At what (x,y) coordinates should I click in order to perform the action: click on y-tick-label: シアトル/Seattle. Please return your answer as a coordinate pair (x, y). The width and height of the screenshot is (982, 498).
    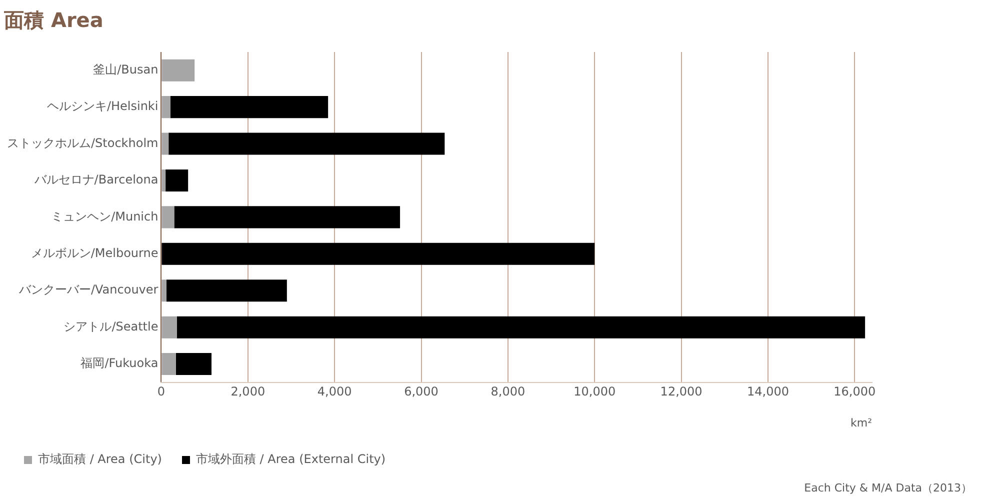
    Looking at the image, I should click on (111, 326).